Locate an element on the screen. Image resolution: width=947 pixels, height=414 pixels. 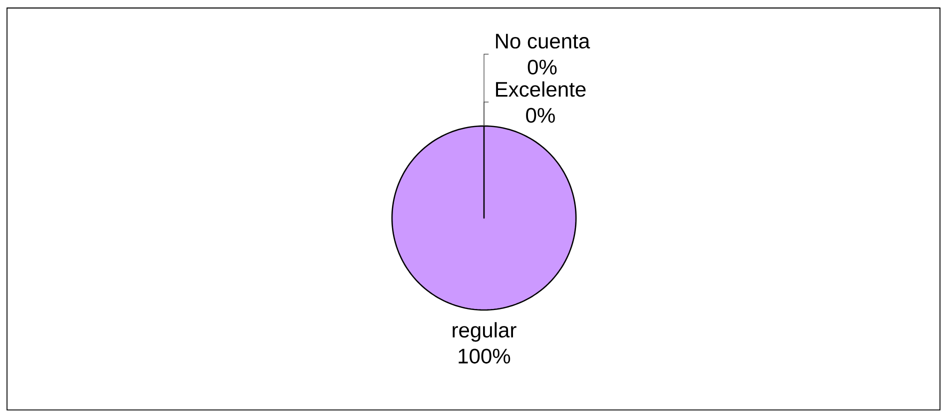
slice-label: regular is located at coordinates (484, 332).